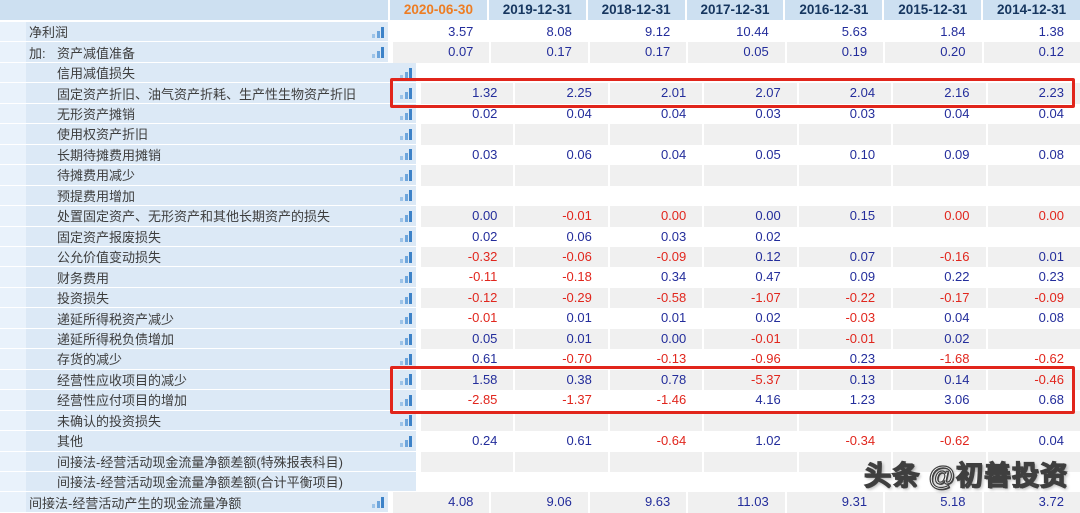 This screenshot has width=1080, height=513. I want to click on row-label: 加: 资产减值准备, so click(208, 52).